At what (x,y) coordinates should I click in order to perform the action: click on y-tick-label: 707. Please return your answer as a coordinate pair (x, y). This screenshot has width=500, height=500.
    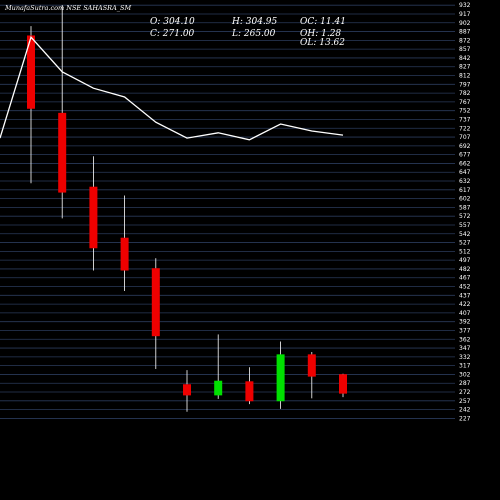
    Looking at the image, I should click on (465, 137).